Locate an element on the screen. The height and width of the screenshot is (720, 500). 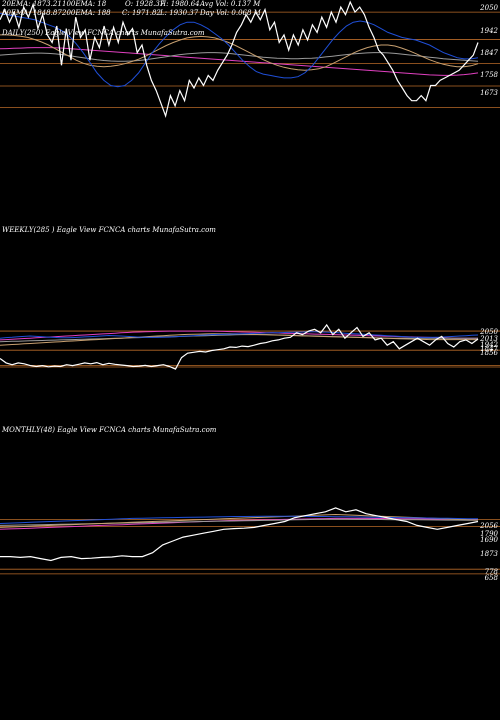
y-tick-label: 2013 is located at coordinates (489, 339).